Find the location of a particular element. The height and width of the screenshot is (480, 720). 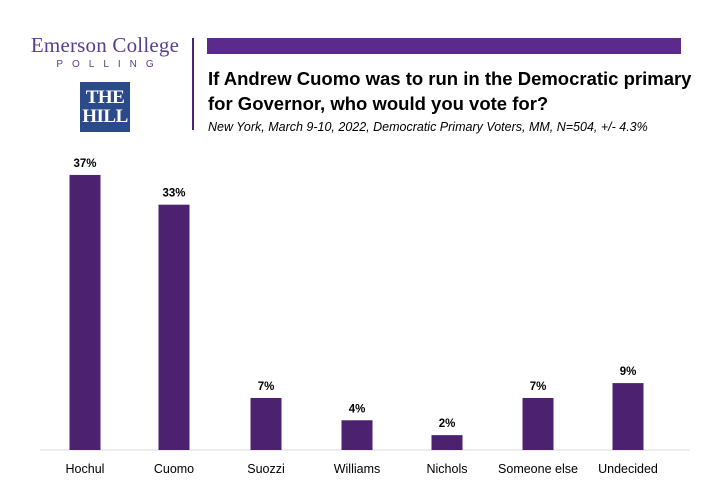

bar-hochul is located at coordinates (85, 312).